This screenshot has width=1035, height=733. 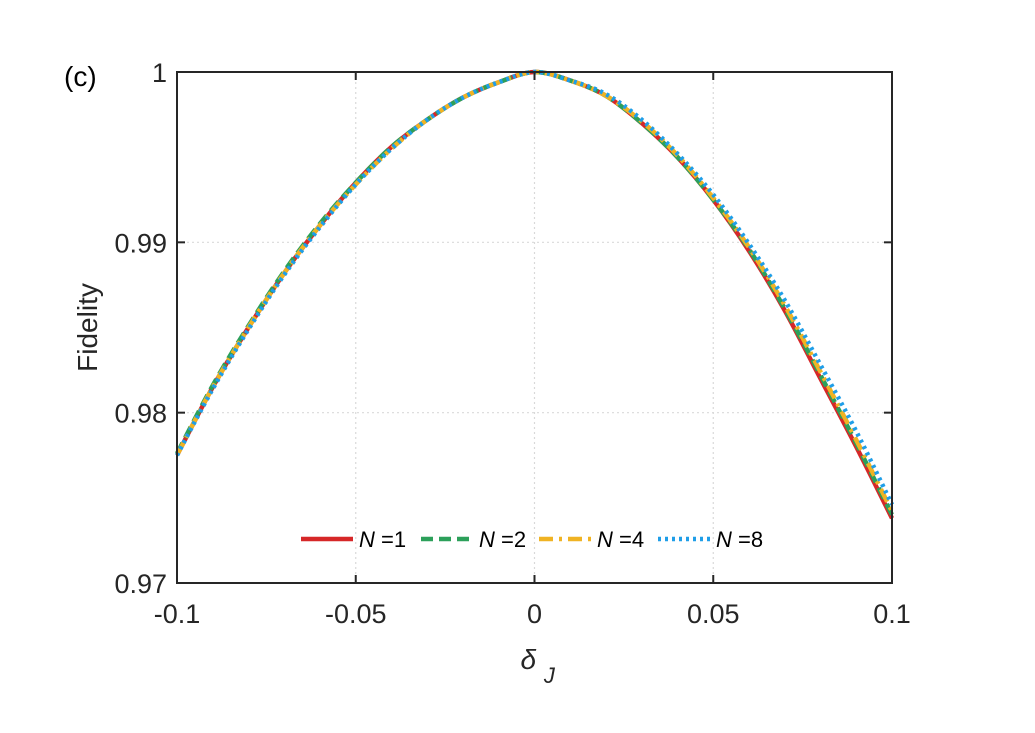 What do you see at coordinates (159, 73) in the screenshot?
I see `y-tick-label: 1` at bounding box center [159, 73].